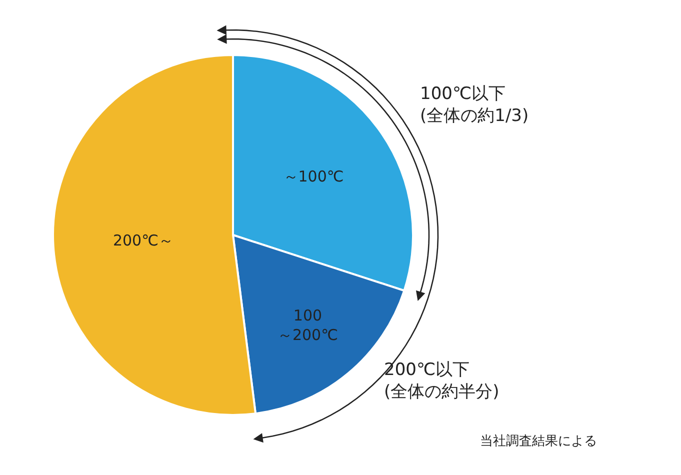 Image resolution: width=681 pixels, height=475 pixels. Describe the element at coordinates (442, 381) in the screenshot. I see `text: 200℃以下 (全体の約半分)` at that location.